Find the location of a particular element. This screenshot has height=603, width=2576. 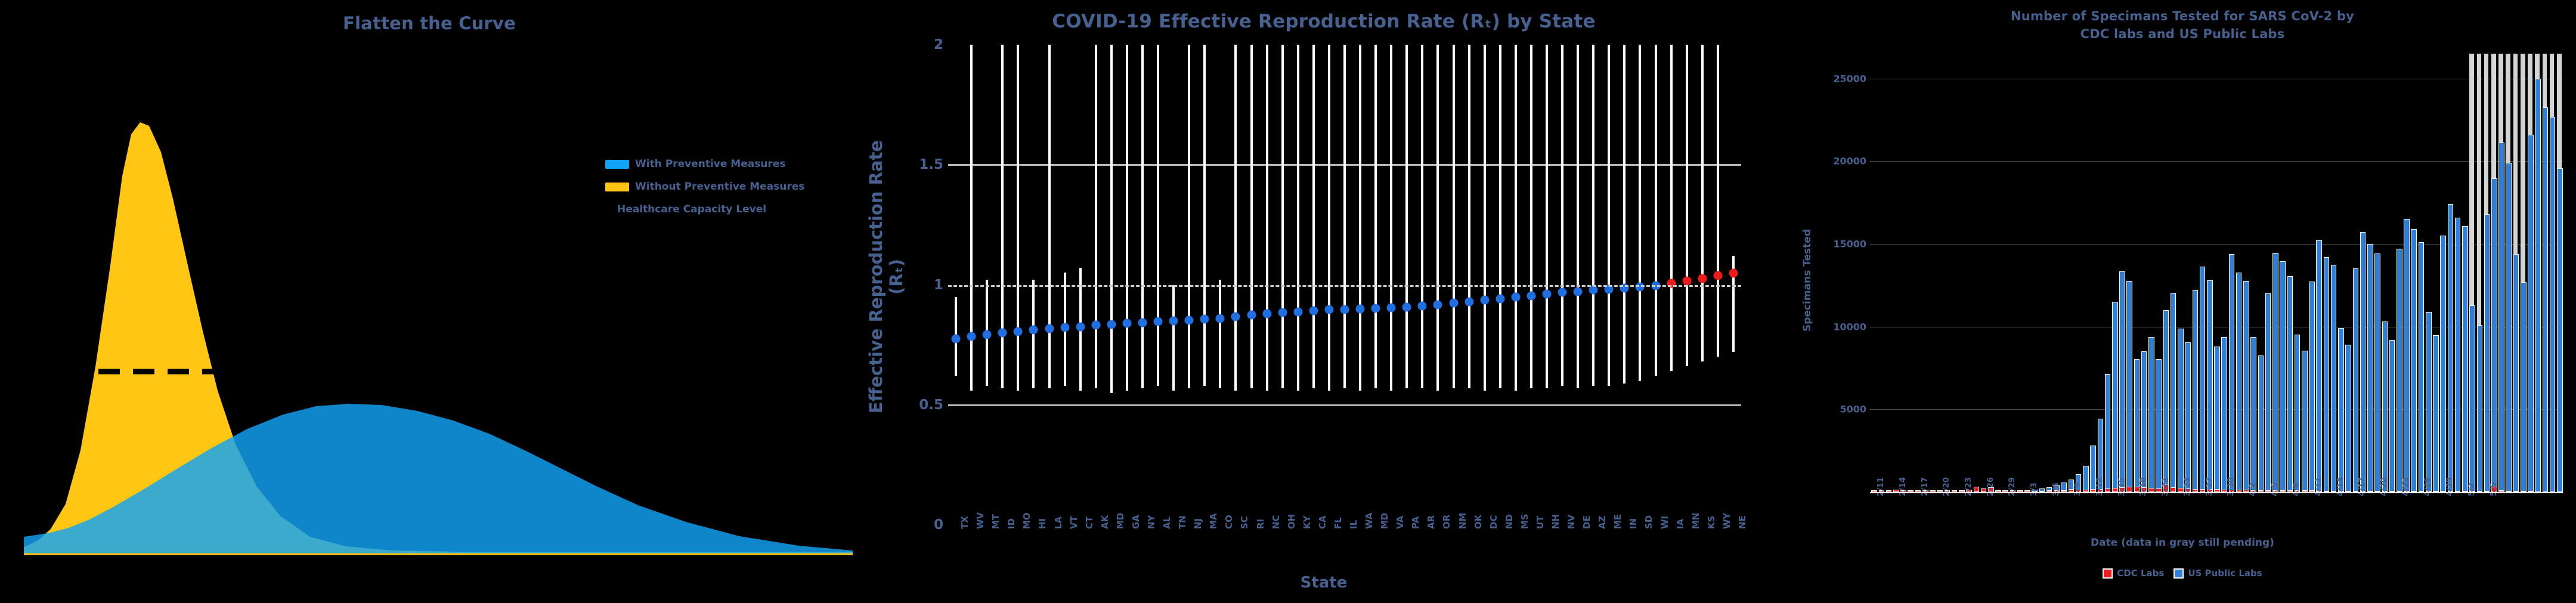

flatten-legend-item-2: Healthcare Capacity Level is located at coordinates (691, 209).